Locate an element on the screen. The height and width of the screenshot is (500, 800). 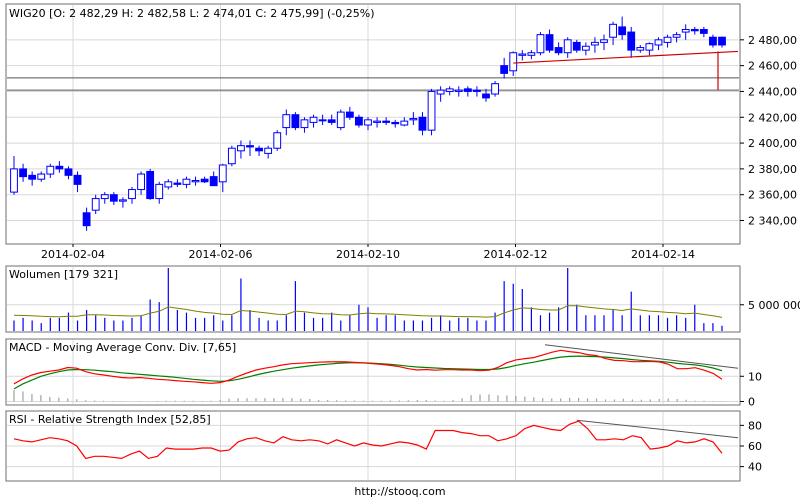
macd-title: MACD - Moving Average Conv. Div. [7,65] is located at coordinates (122, 347).